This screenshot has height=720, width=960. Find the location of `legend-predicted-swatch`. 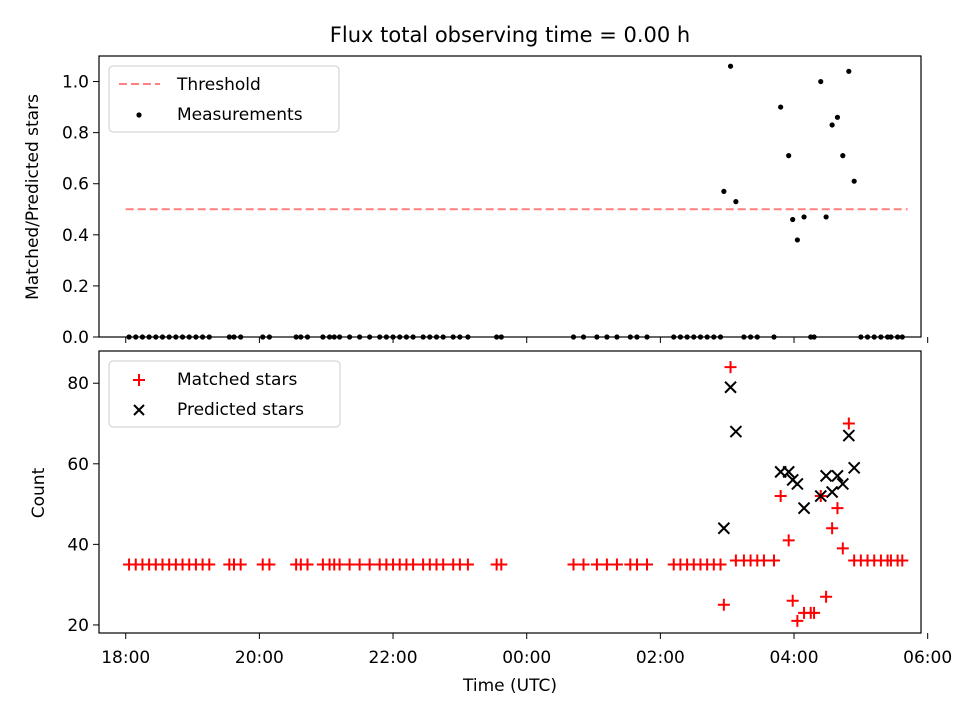

legend-predicted-swatch is located at coordinates (139, 410).